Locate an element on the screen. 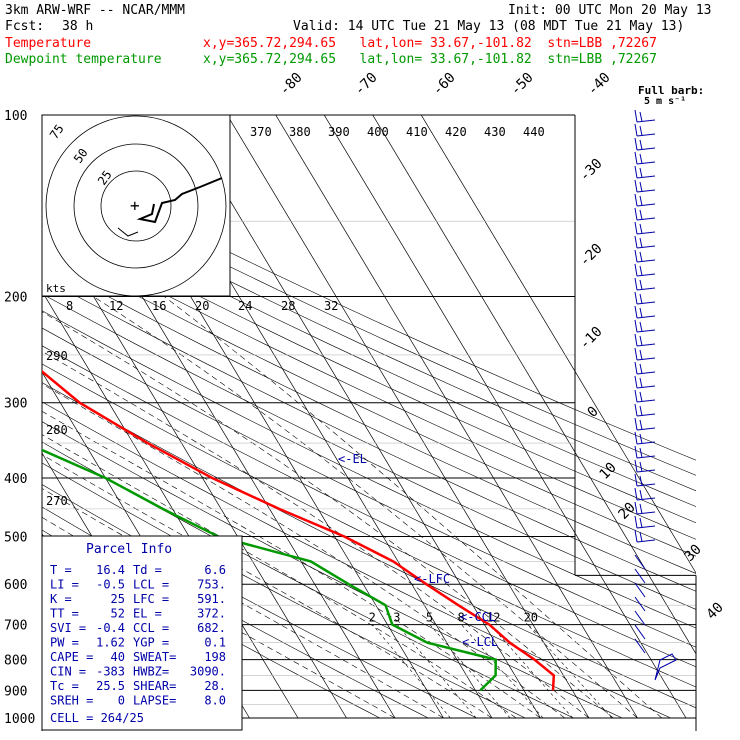 Image resolution: width=740 pixels, height=740 pixels. parcel-param-label: LAPSE= is located at coordinates (154, 701).